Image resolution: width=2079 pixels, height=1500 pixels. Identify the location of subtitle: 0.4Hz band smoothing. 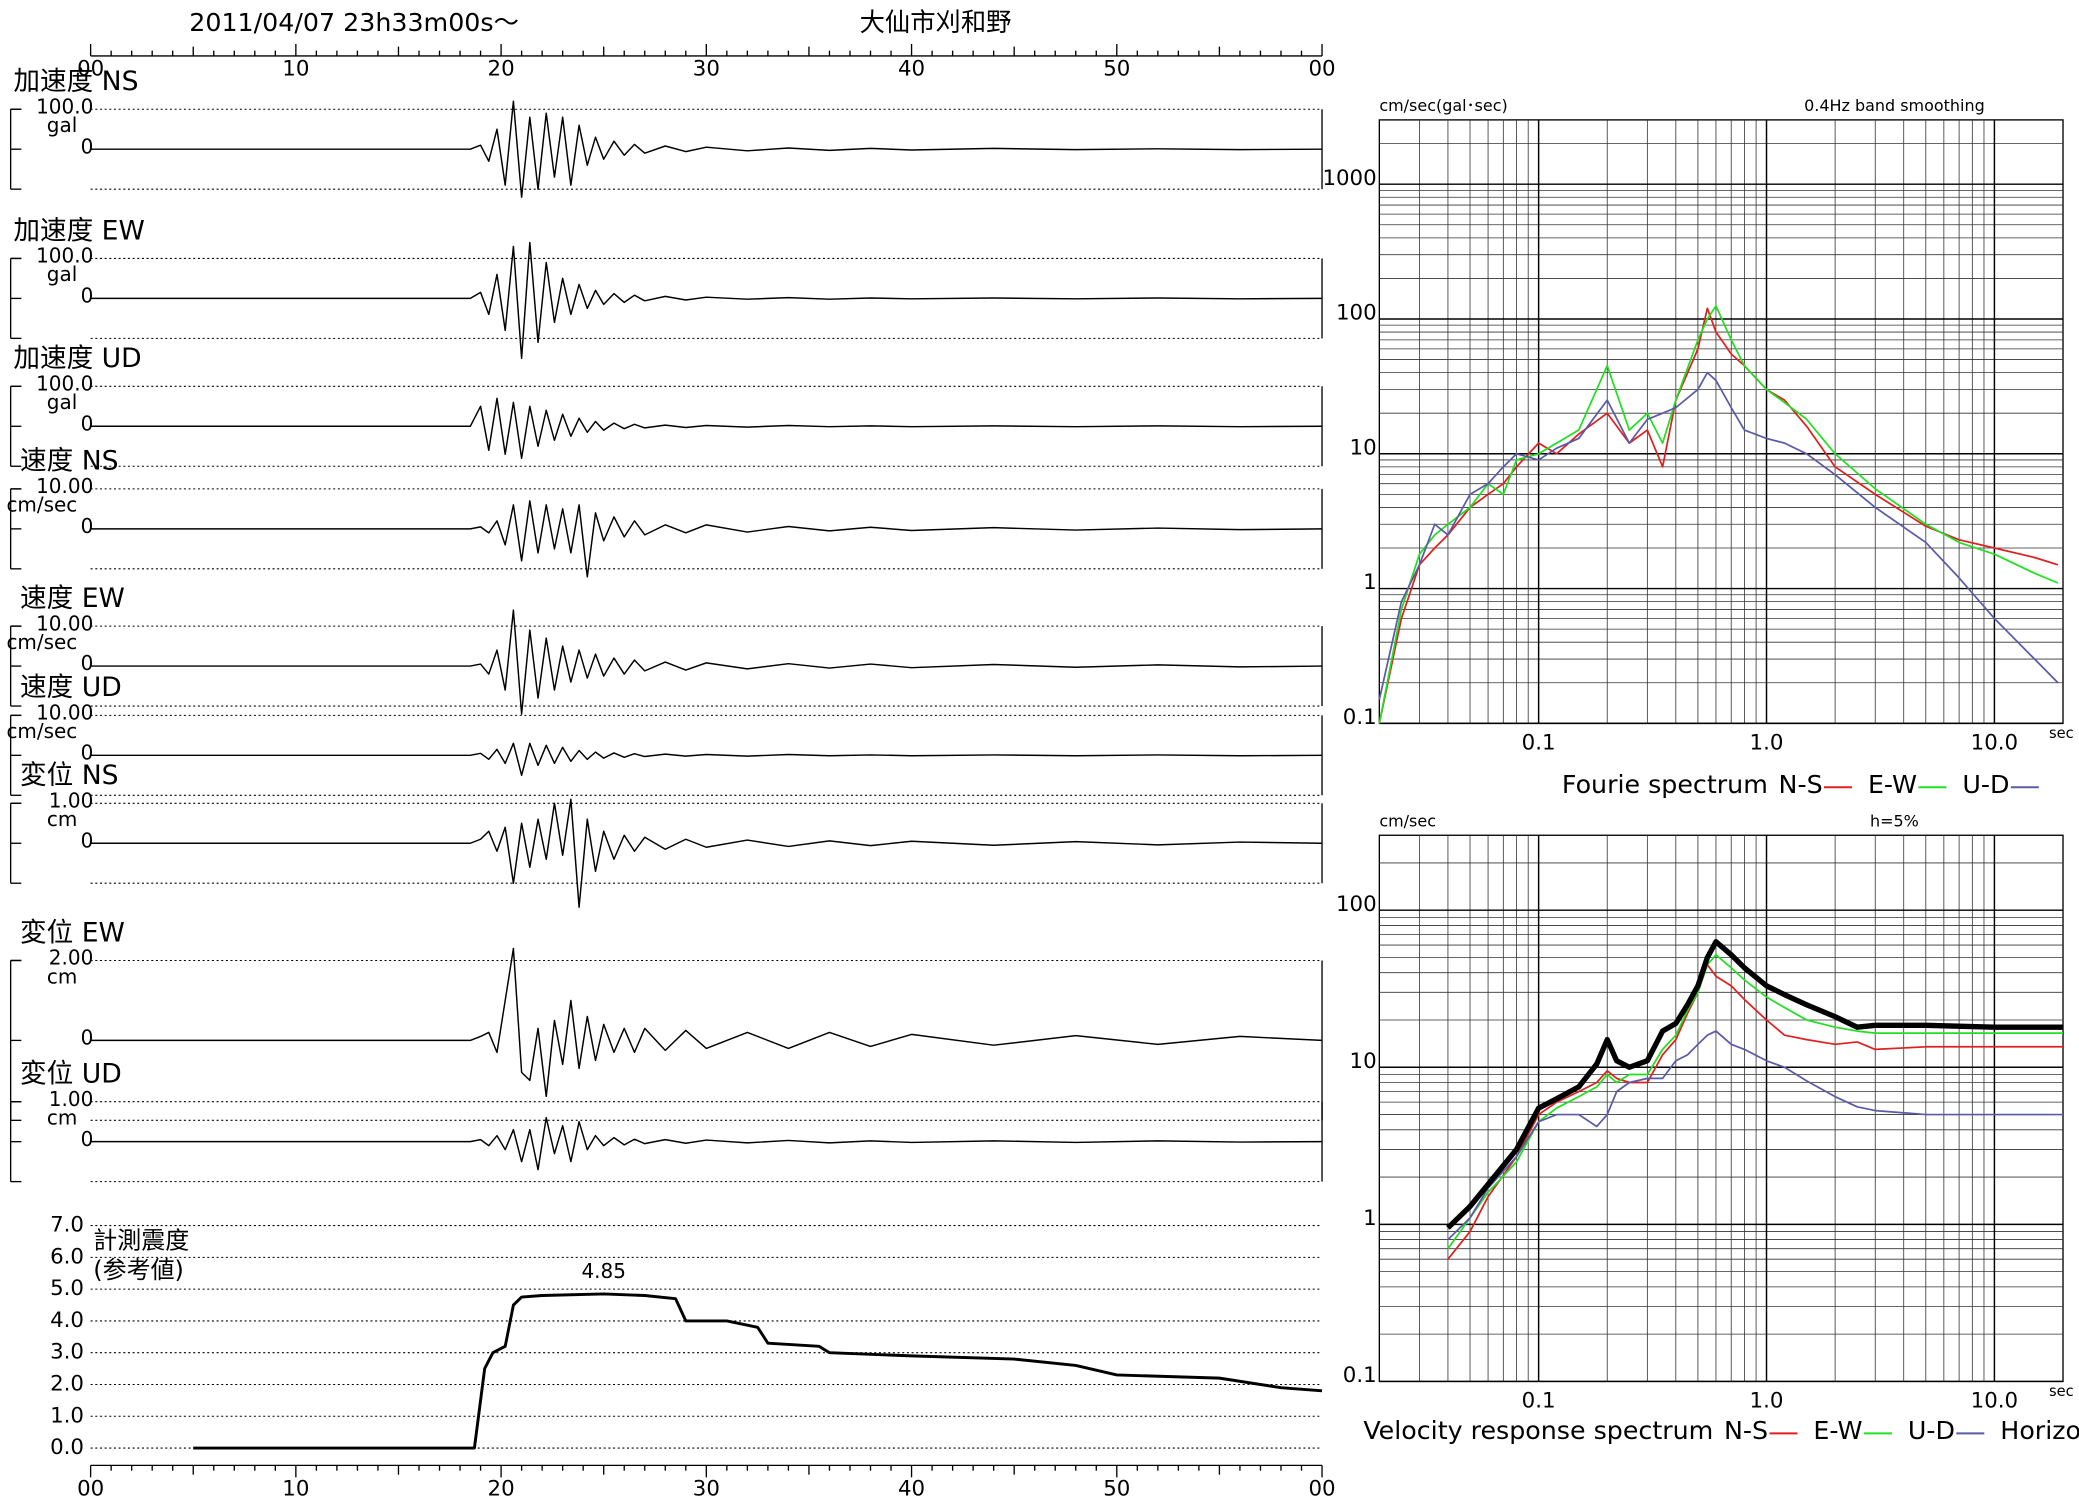
(1894, 105).